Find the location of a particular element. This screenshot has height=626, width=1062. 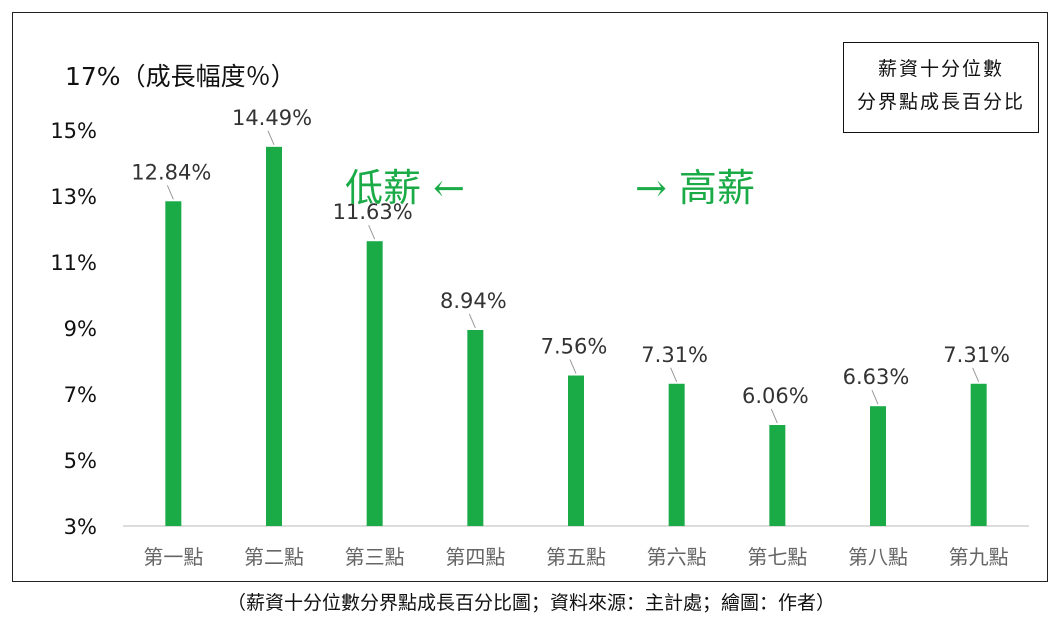

figure-caption: （薪資十分位數分界點成長百分比圖；資料來源：主計處；繪圖：作者） is located at coordinates (530, 603).